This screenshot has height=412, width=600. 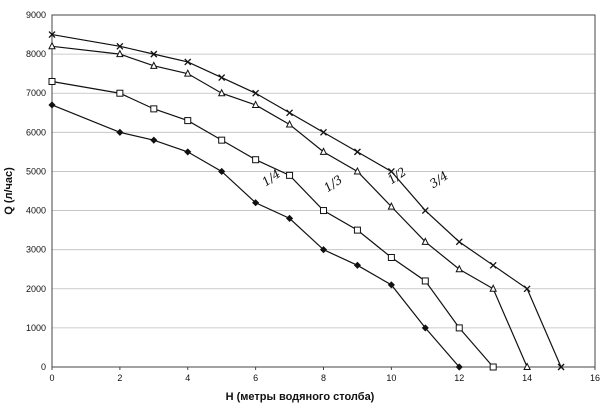 What do you see at coordinates (459, 378) in the screenshot?
I see `x-tick-label: 12` at bounding box center [459, 378].